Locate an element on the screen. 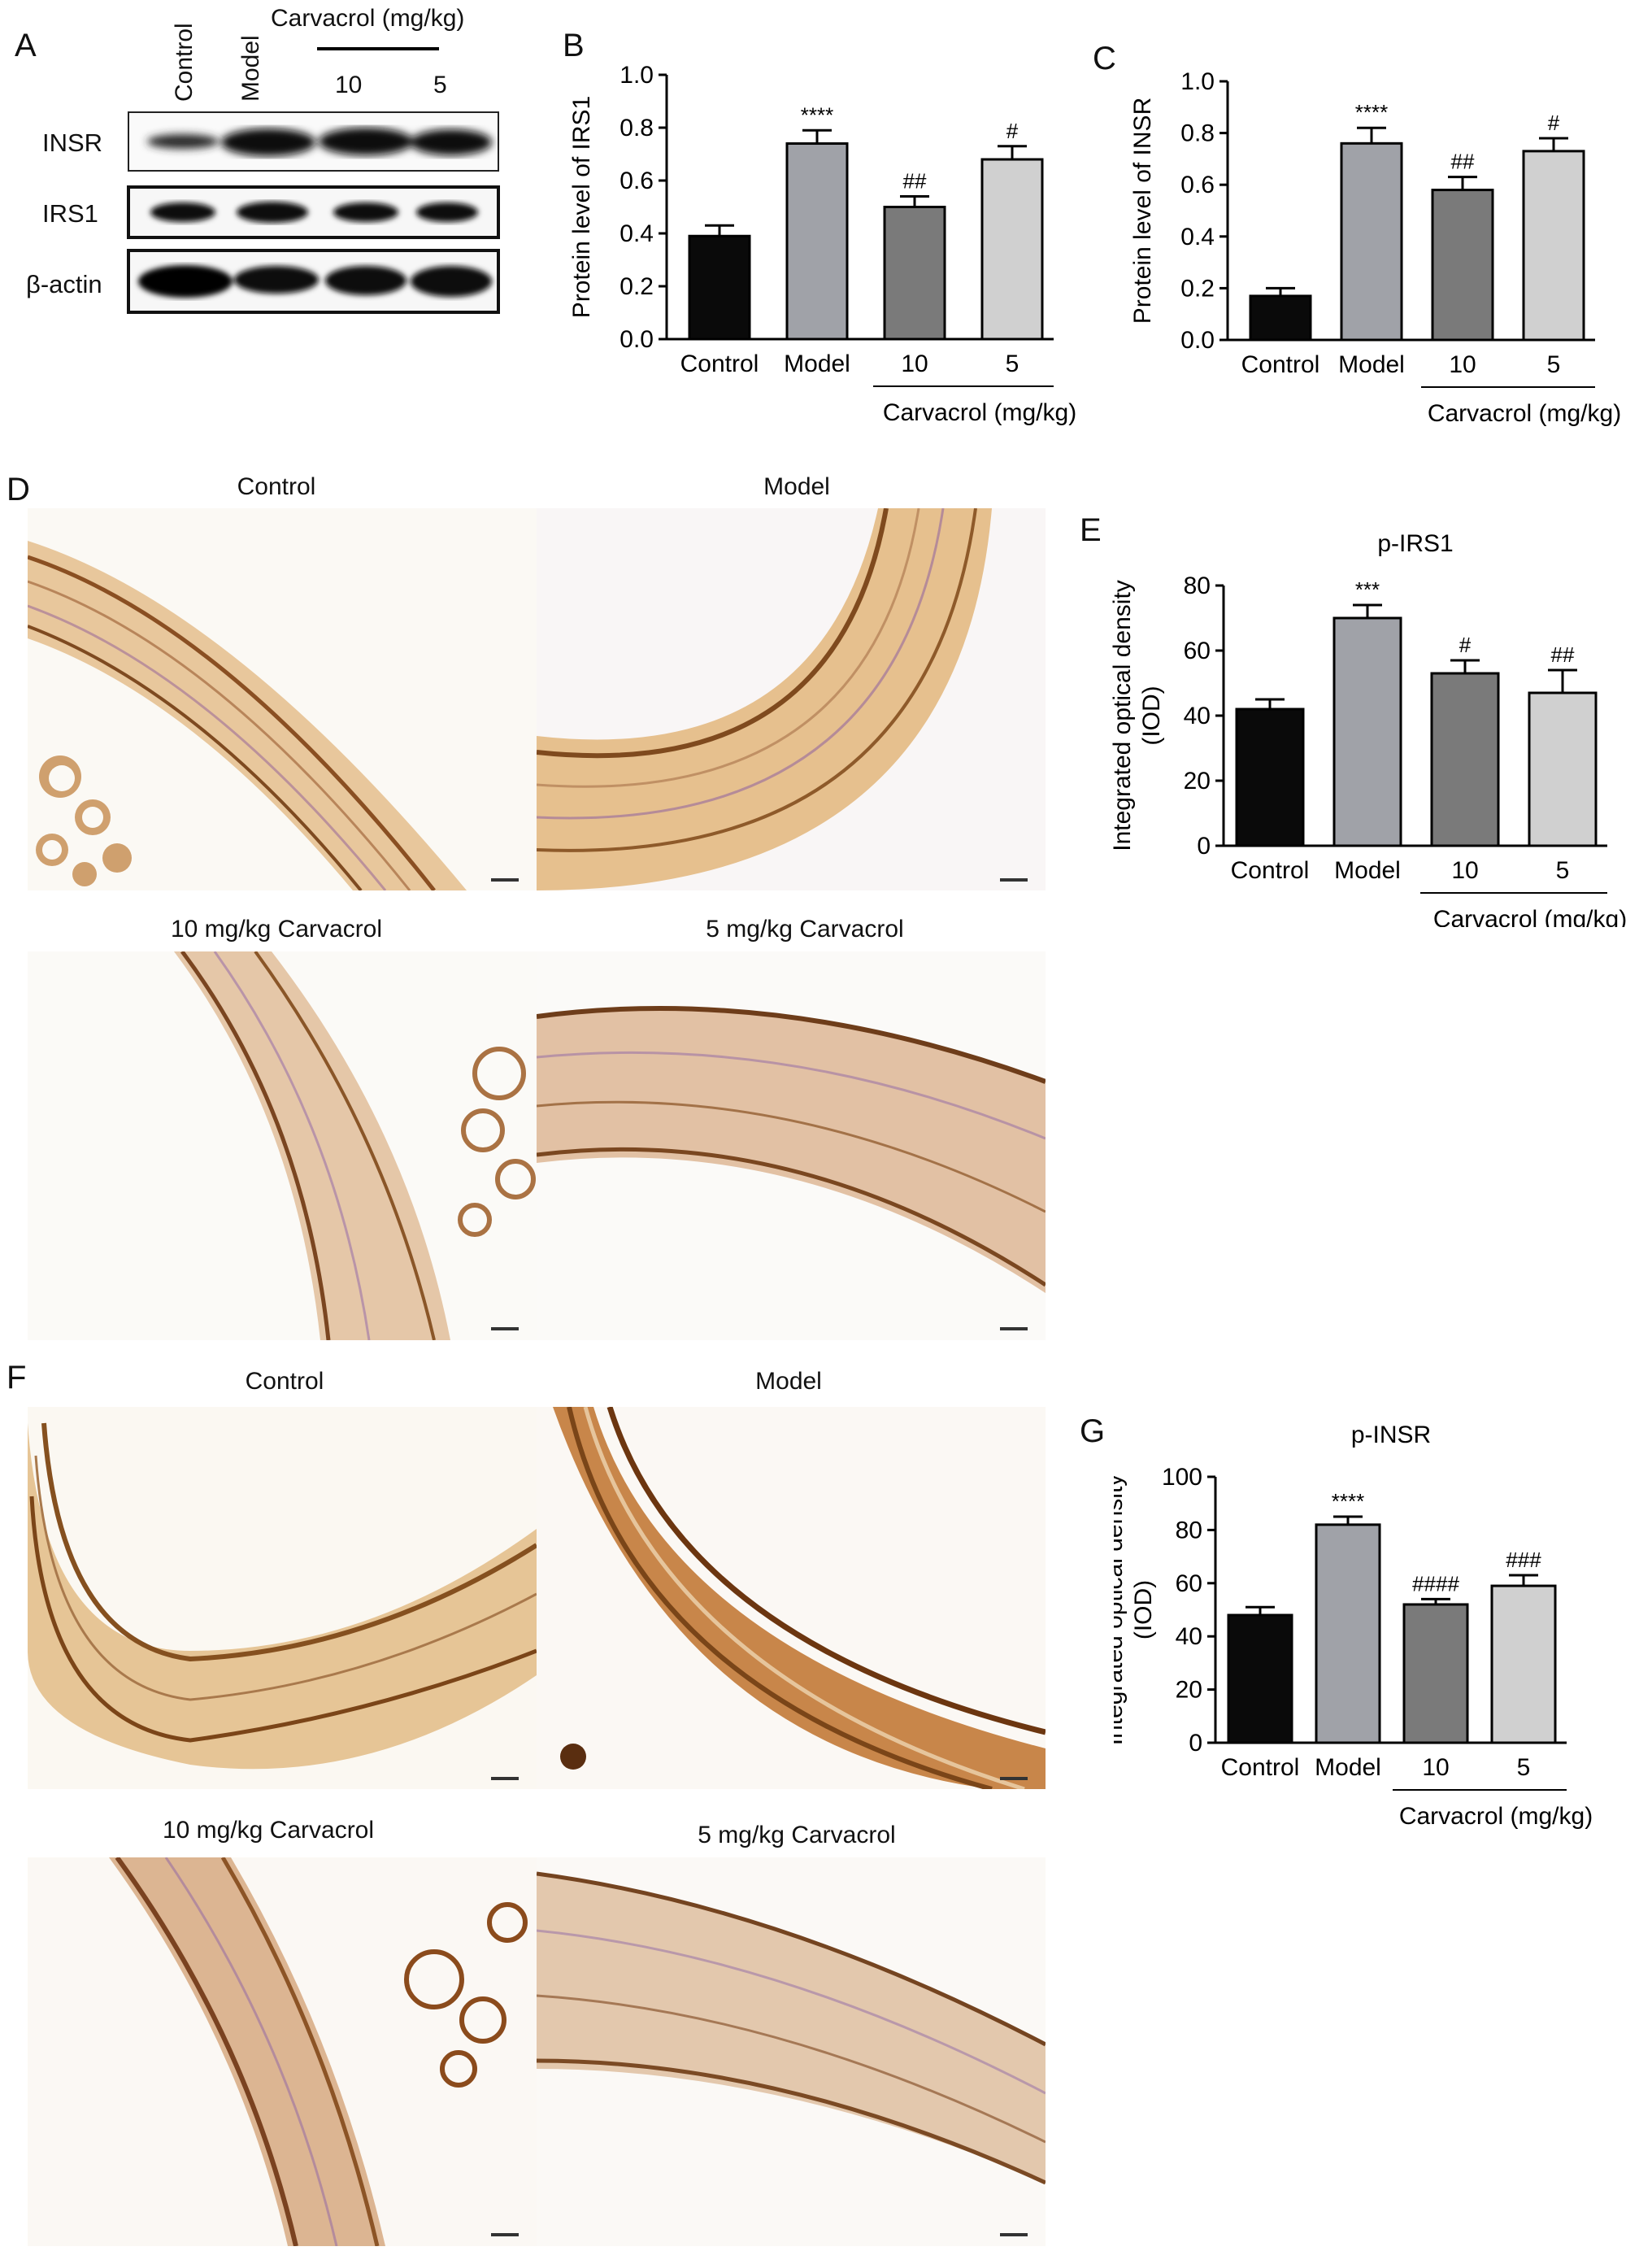  chart-b-tick-label-1: 0.2 is located at coordinates (637, 286).